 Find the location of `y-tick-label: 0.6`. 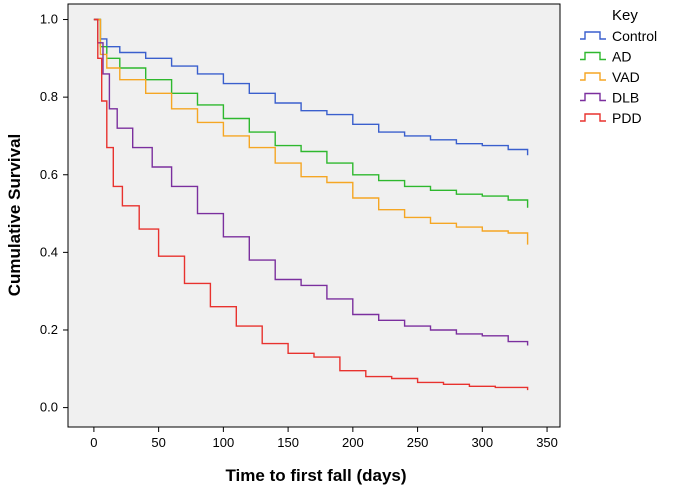

y-tick-label: 0.6 is located at coordinates (49, 174).